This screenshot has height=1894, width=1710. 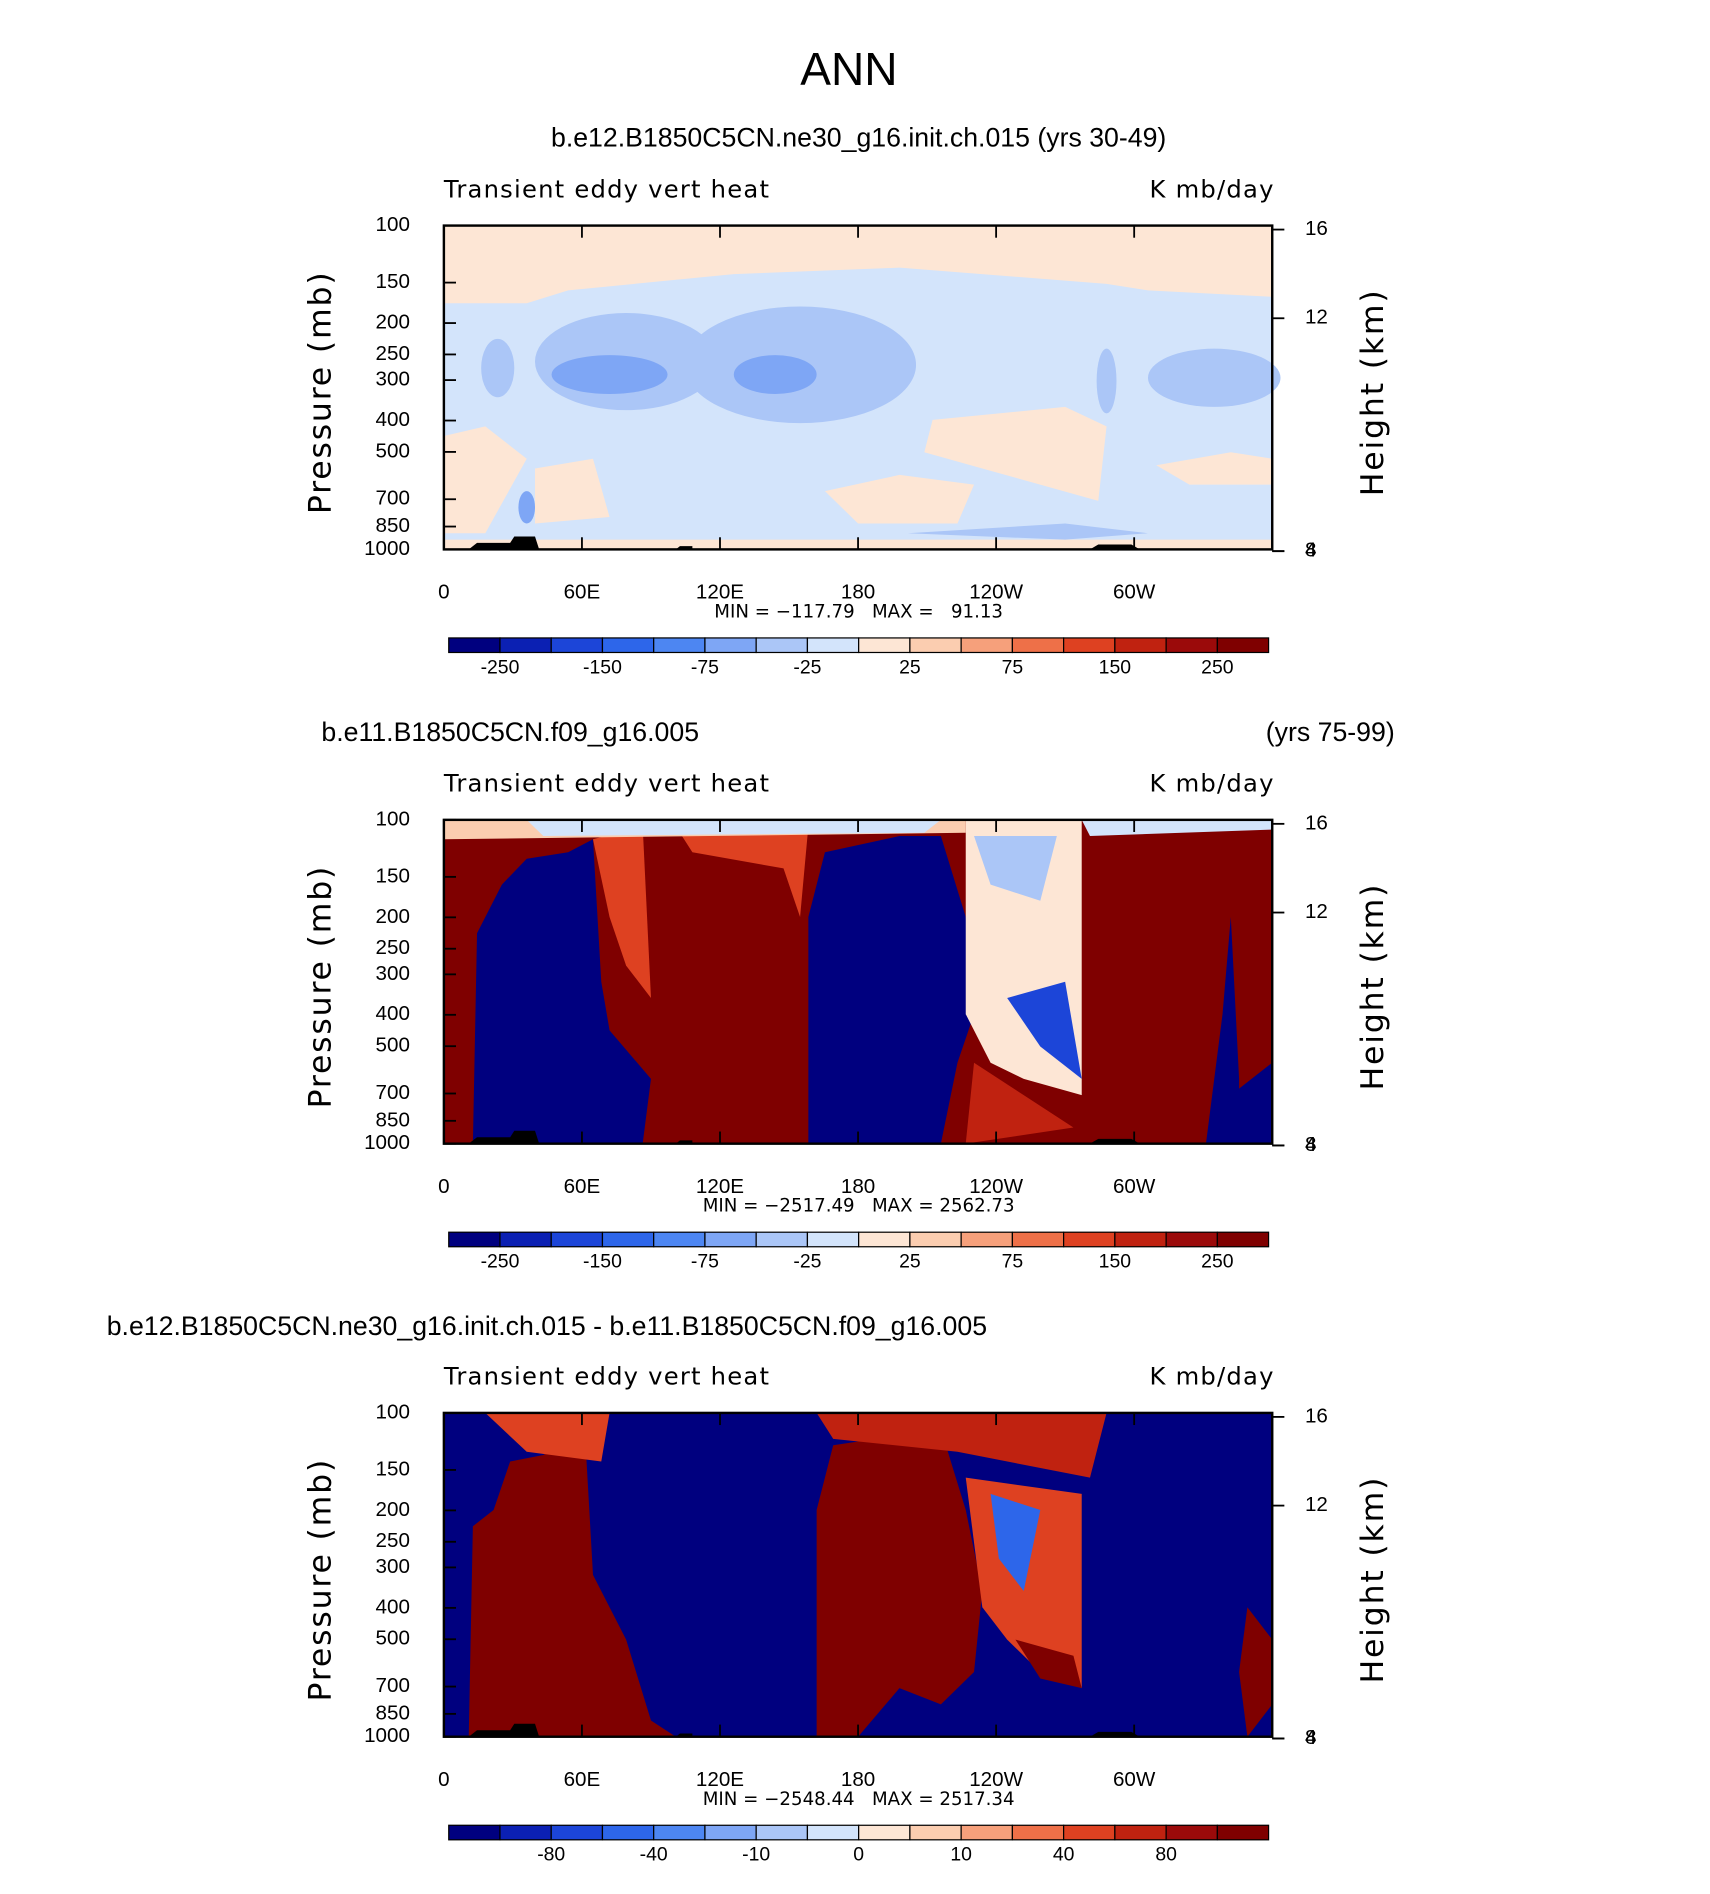 I want to click on y-tick-label: 850, so click(x=393, y=525).